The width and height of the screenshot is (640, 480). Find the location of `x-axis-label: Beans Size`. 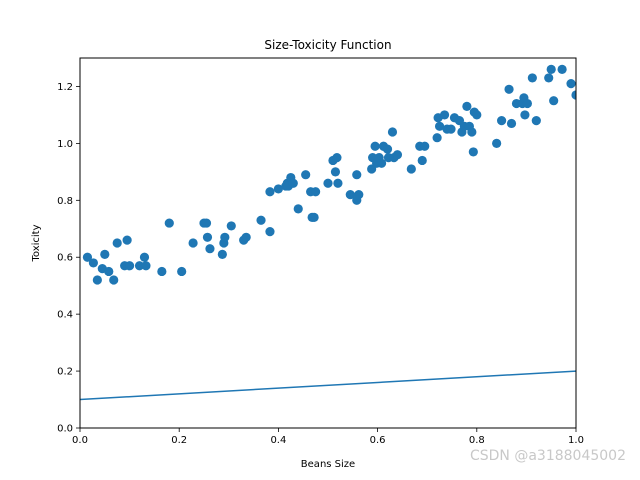

x-axis-label: Beans Size is located at coordinates (328, 464).